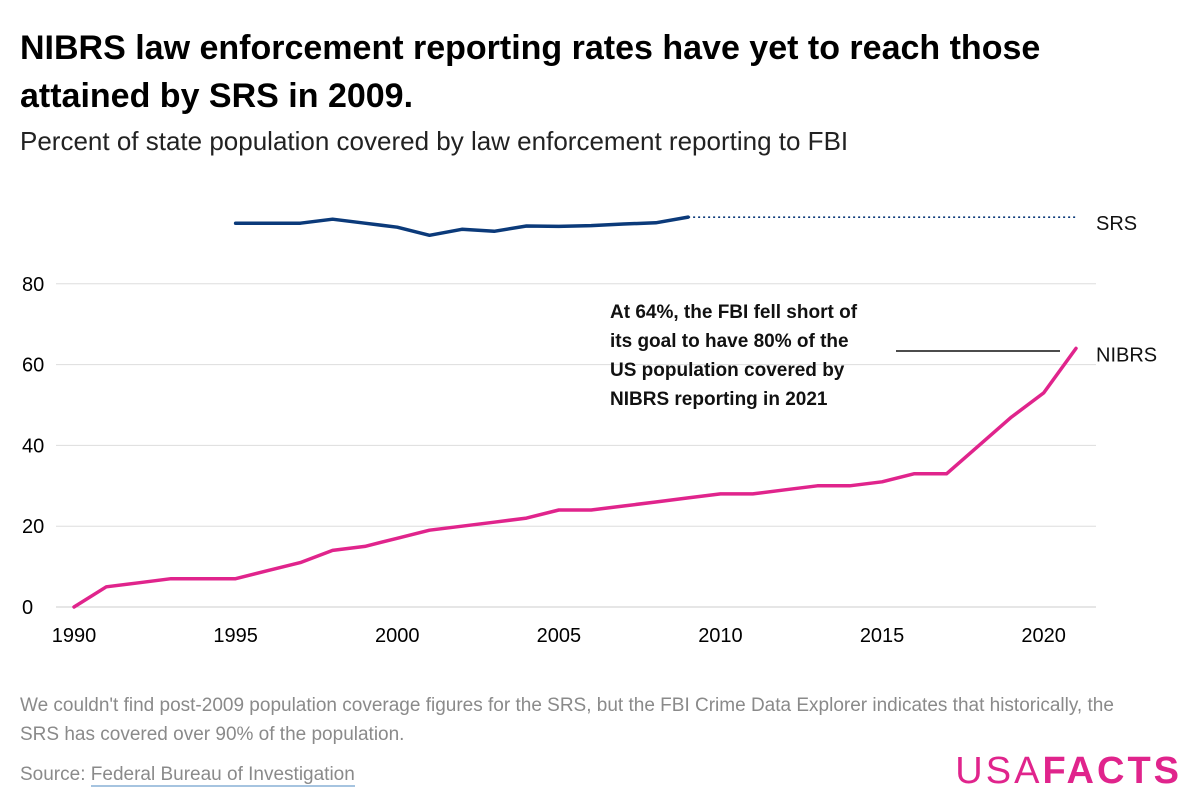  What do you see at coordinates (397, 636) in the screenshot?
I see `x-tick-label: 2000` at bounding box center [397, 636].